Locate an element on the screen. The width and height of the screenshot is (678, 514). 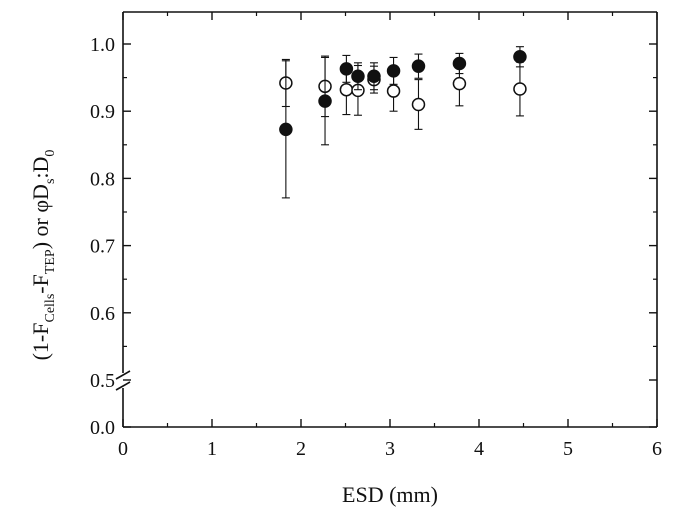
x-axis-title: ESD (mm) is located at coordinates (390, 494).